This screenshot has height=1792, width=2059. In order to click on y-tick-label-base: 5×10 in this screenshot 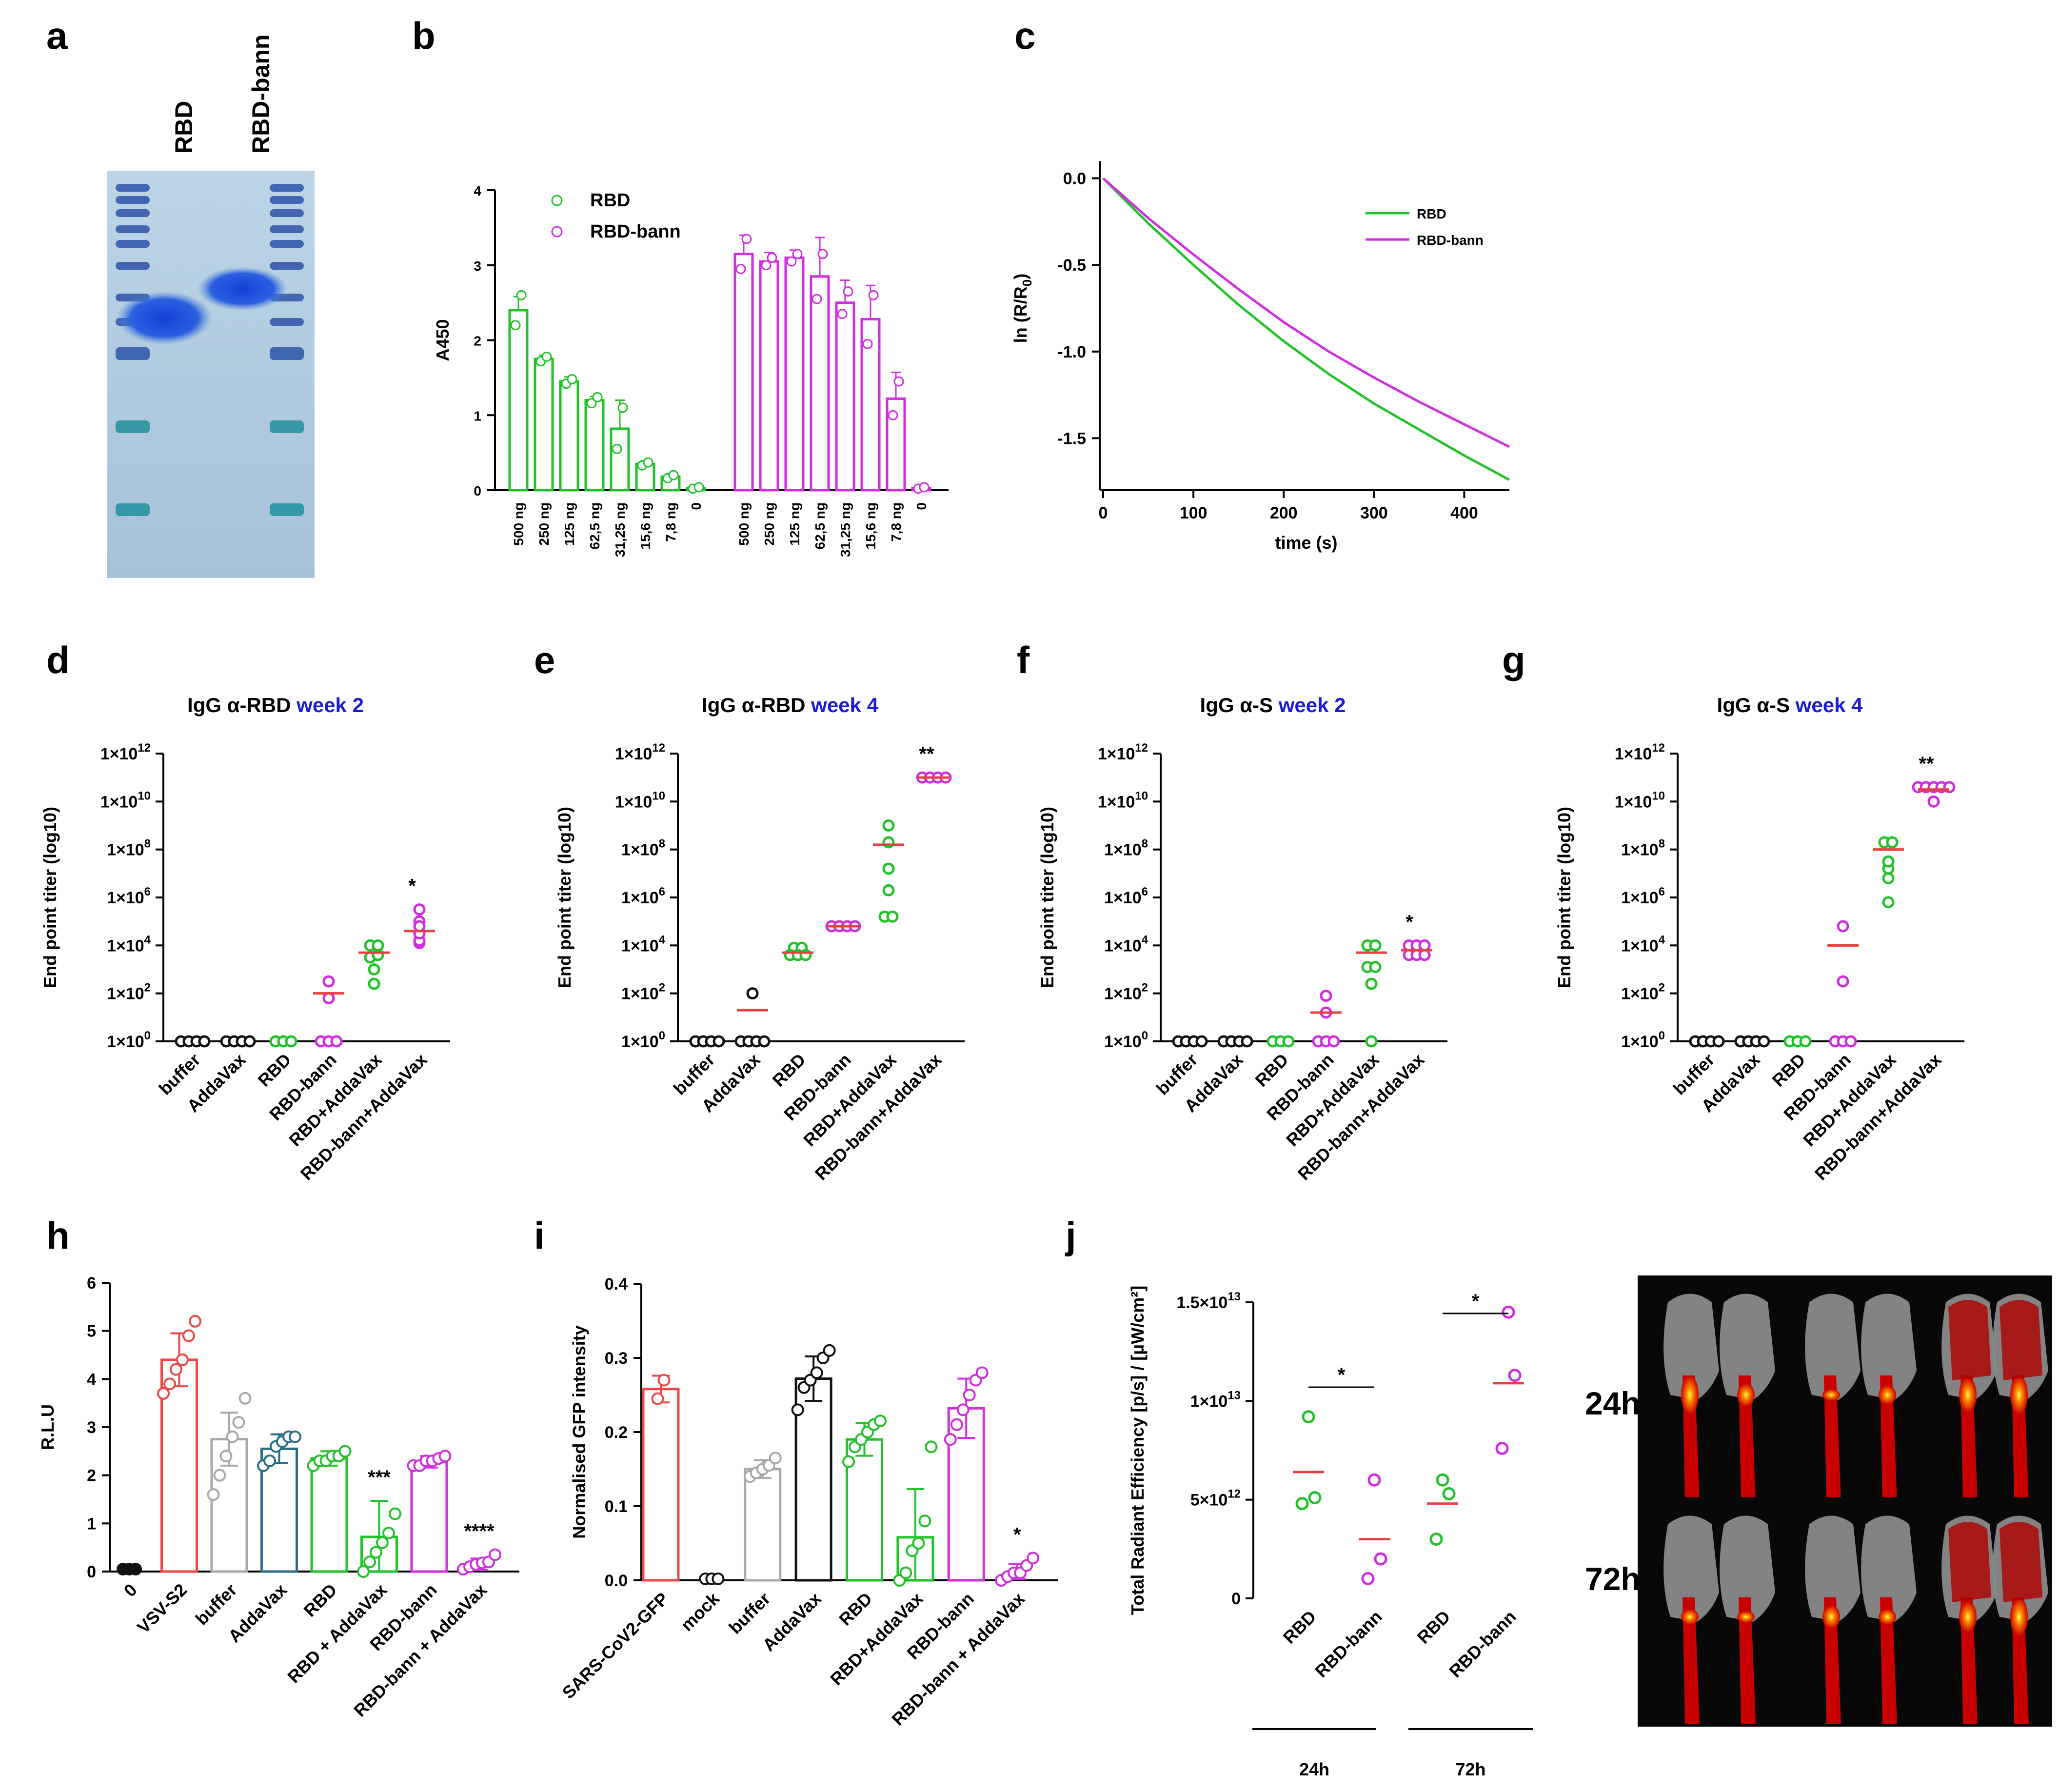, I will do `click(1209, 1501)`.